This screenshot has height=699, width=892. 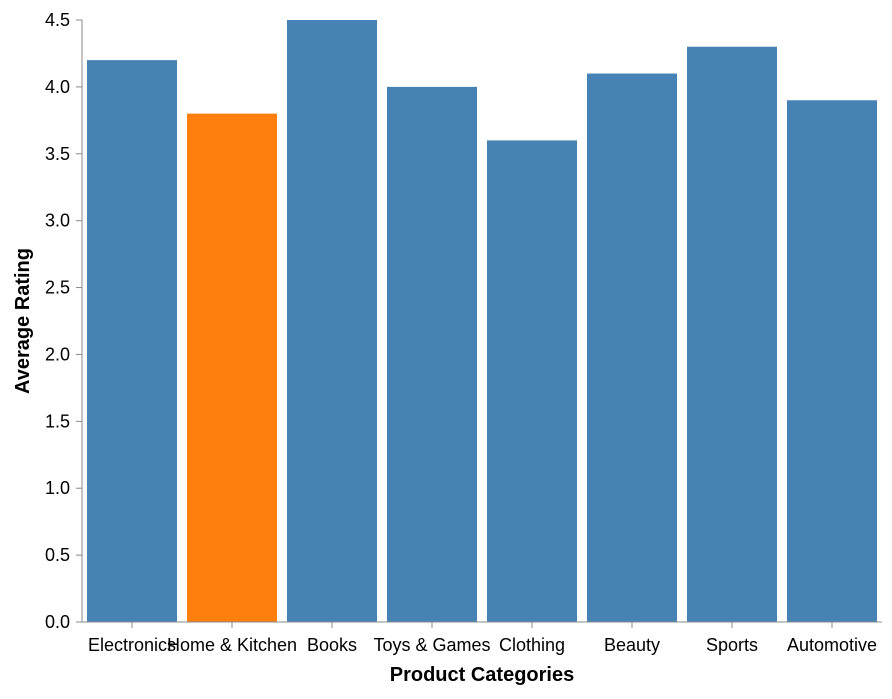 What do you see at coordinates (482, 675) in the screenshot?
I see `x-axis-title: Product Categories` at bounding box center [482, 675].